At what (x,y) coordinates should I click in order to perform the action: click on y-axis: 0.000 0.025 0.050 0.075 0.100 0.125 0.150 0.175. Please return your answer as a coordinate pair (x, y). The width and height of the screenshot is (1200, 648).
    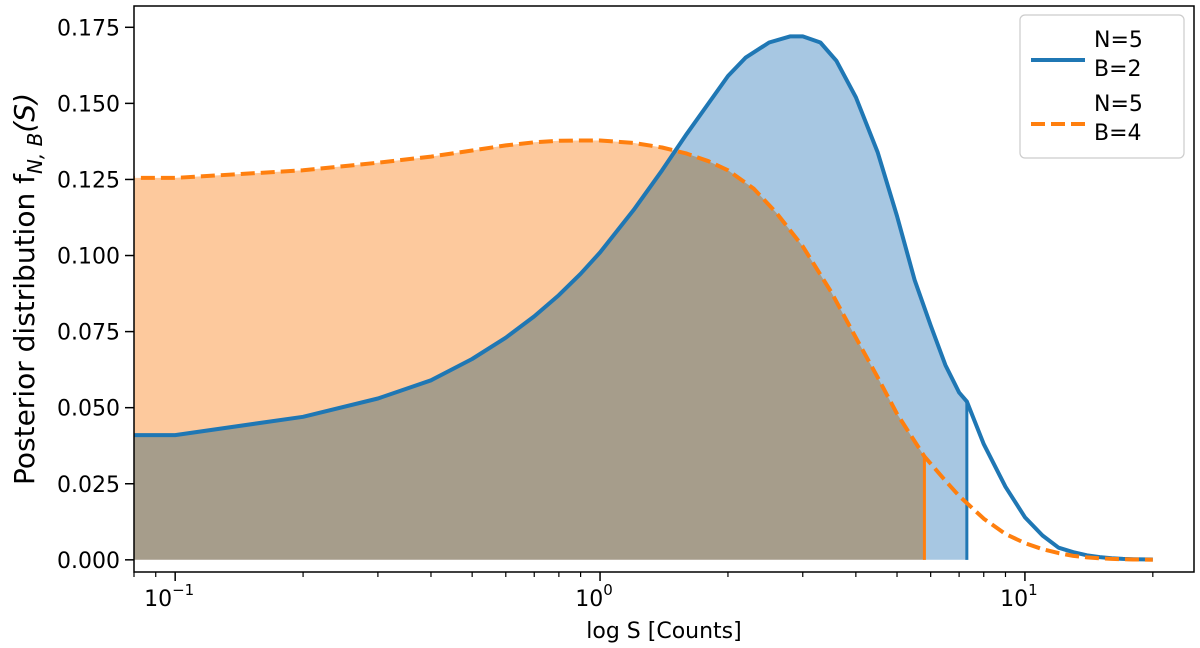
    Looking at the image, I should click on (95, 295).